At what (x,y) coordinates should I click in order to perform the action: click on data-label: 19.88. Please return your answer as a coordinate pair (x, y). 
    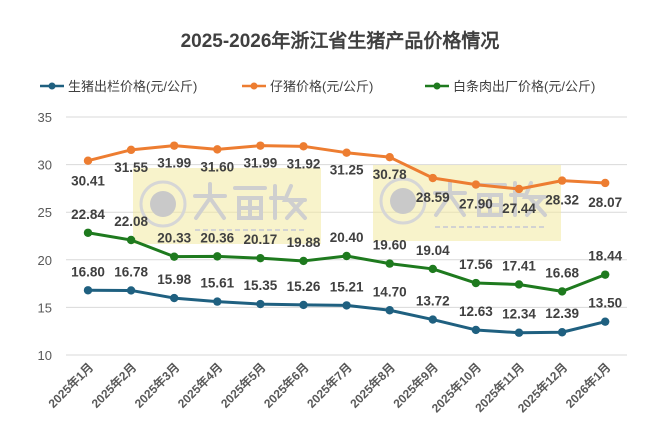
    Looking at the image, I should click on (304, 242).